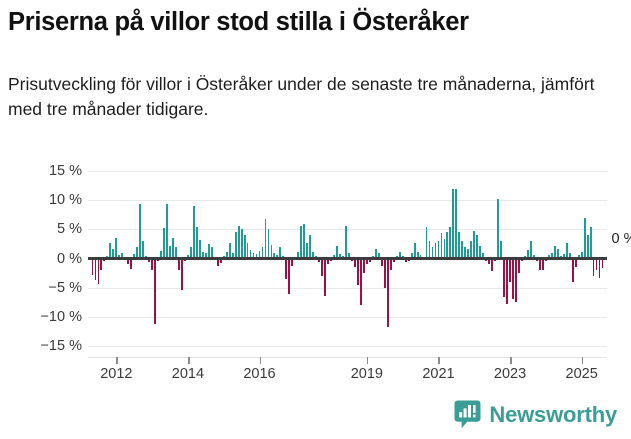  What do you see at coordinates (61, 346) in the screenshot?
I see `y-axis-tick-label: −15 %` at bounding box center [61, 346].